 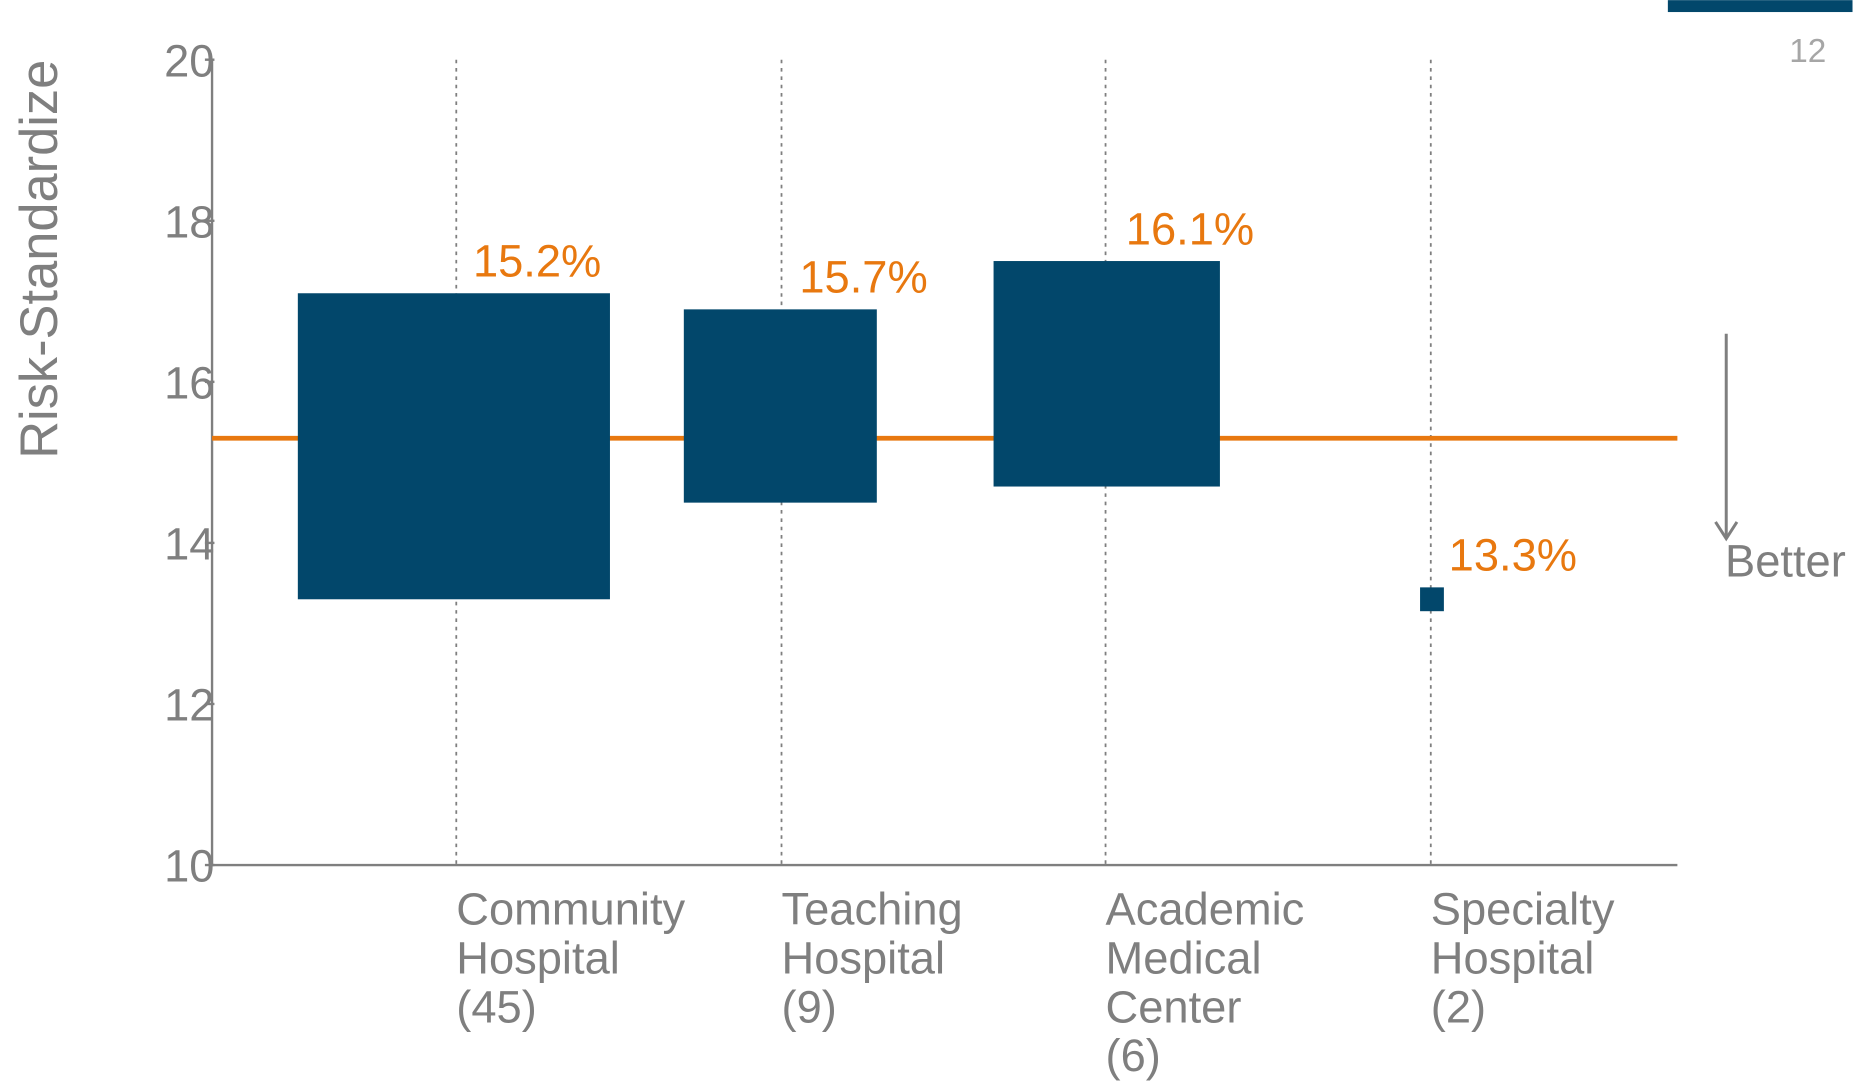 I want to click on x-tick-label-line: Specialty, so click(x=1523, y=909).